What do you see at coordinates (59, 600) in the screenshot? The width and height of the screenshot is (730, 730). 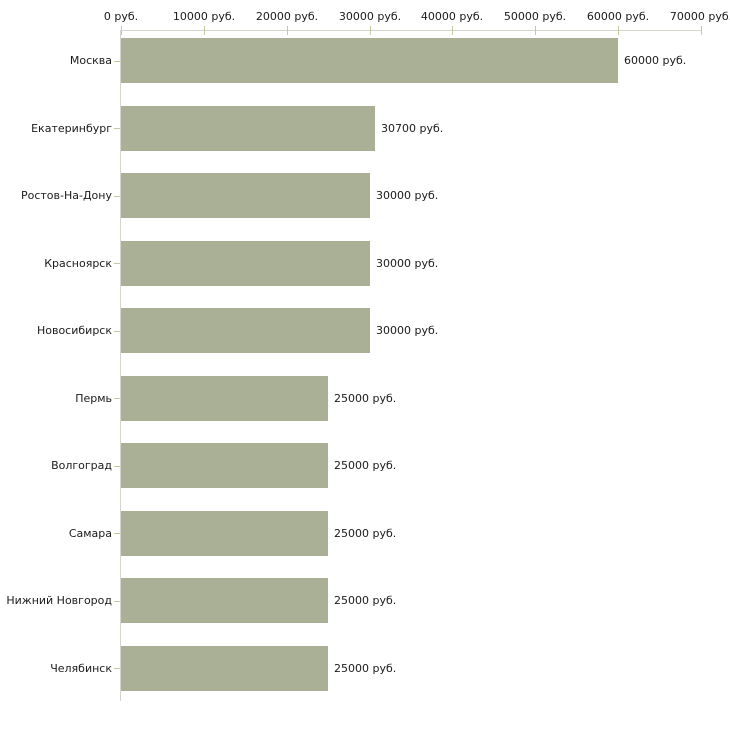 I see `category-label: Нижний Новгород` at bounding box center [59, 600].